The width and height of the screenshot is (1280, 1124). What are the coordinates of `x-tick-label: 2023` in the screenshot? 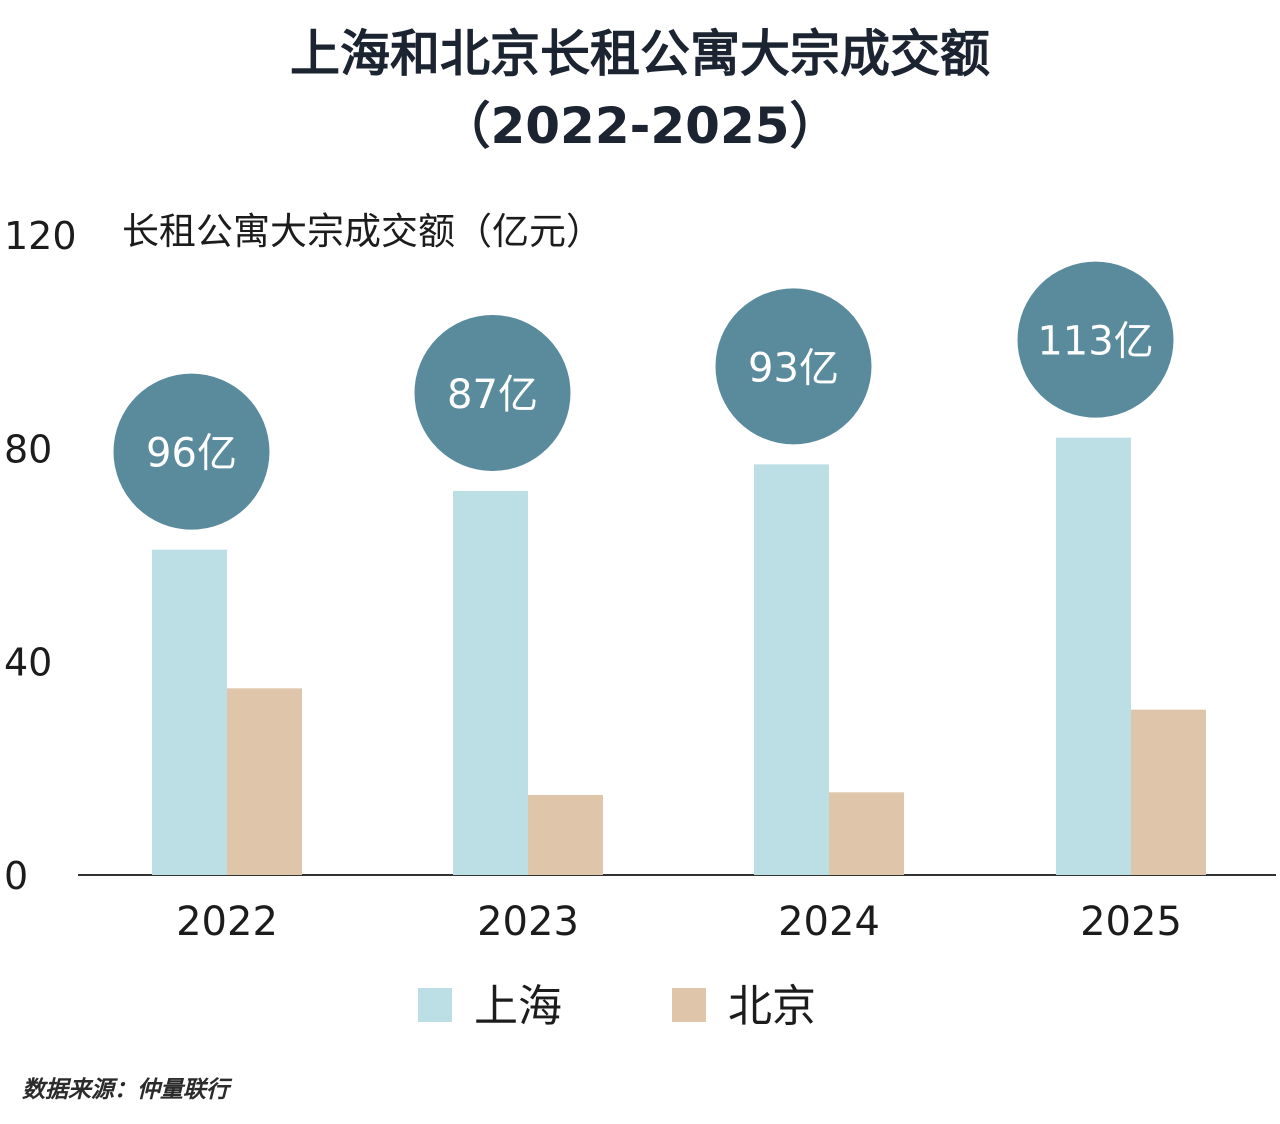 It's located at (528, 922).